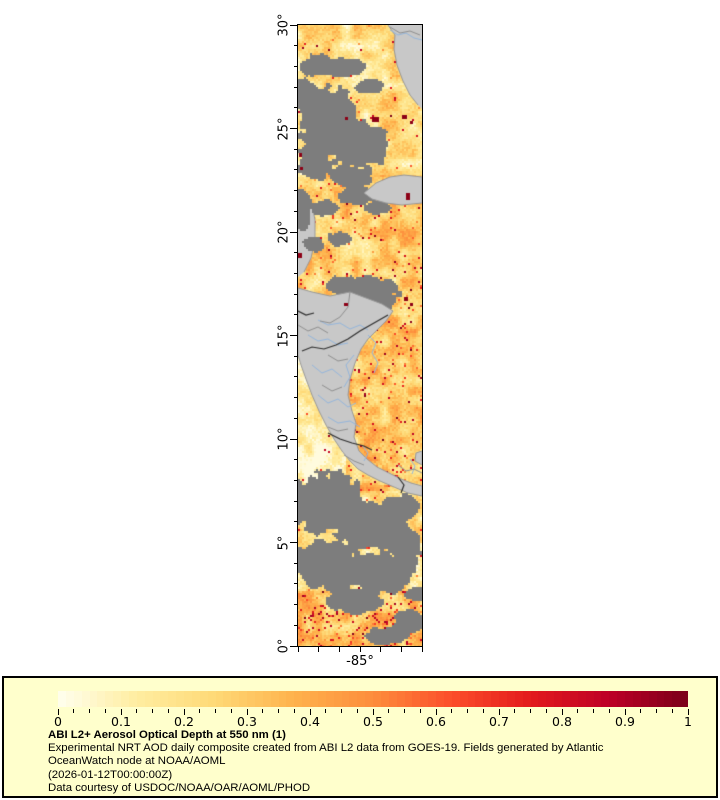  Describe the element at coordinates (184, 721) in the screenshot. I see `colorbar-tick-label: 0.2` at that location.